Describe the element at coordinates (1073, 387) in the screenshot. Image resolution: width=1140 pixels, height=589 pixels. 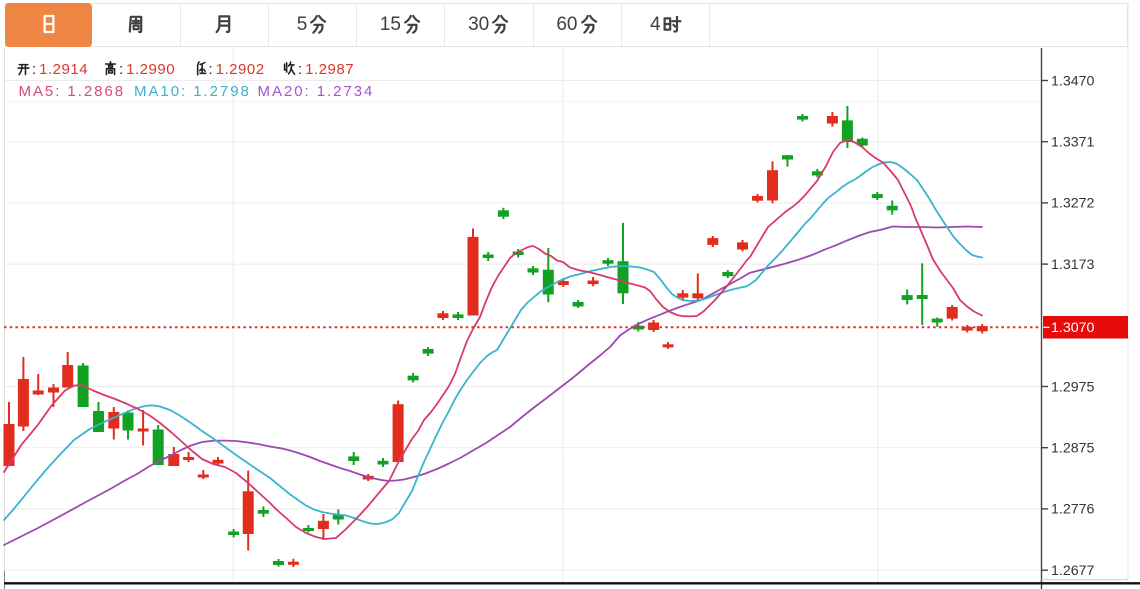
I see `svg-text: 1.2975` at that location.